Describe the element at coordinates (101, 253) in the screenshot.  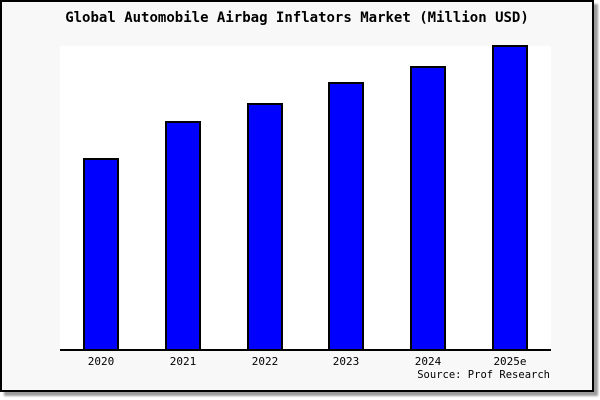
I see `bar-2020` at that location.